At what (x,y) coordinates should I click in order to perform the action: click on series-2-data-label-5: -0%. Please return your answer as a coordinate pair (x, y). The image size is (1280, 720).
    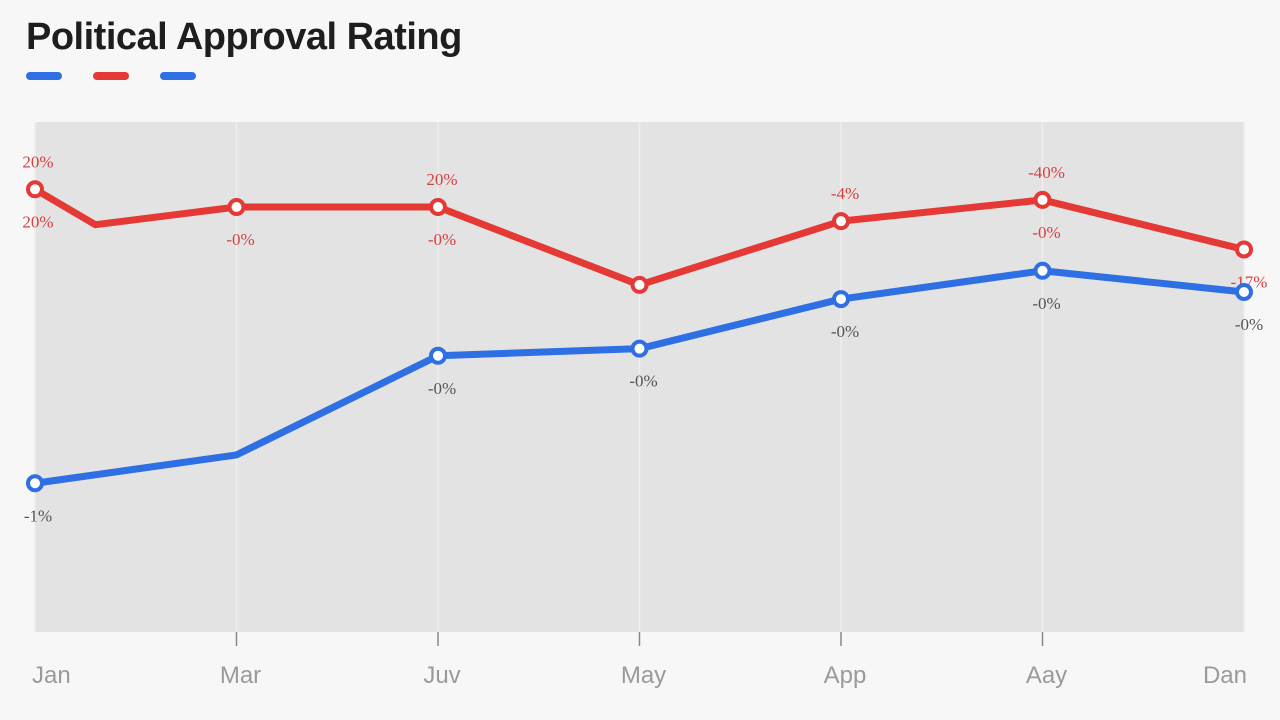
    Looking at the image, I should click on (1046, 303).